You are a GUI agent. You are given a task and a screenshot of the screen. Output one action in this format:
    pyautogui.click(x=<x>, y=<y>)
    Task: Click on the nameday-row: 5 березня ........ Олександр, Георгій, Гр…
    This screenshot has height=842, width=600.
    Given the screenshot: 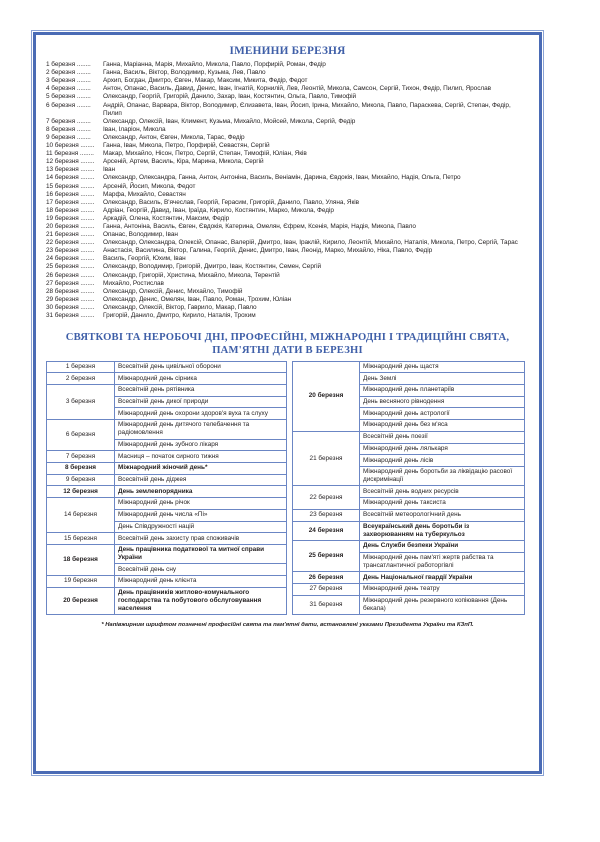 What is the action you would take?
    pyautogui.click(x=287, y=97)
    